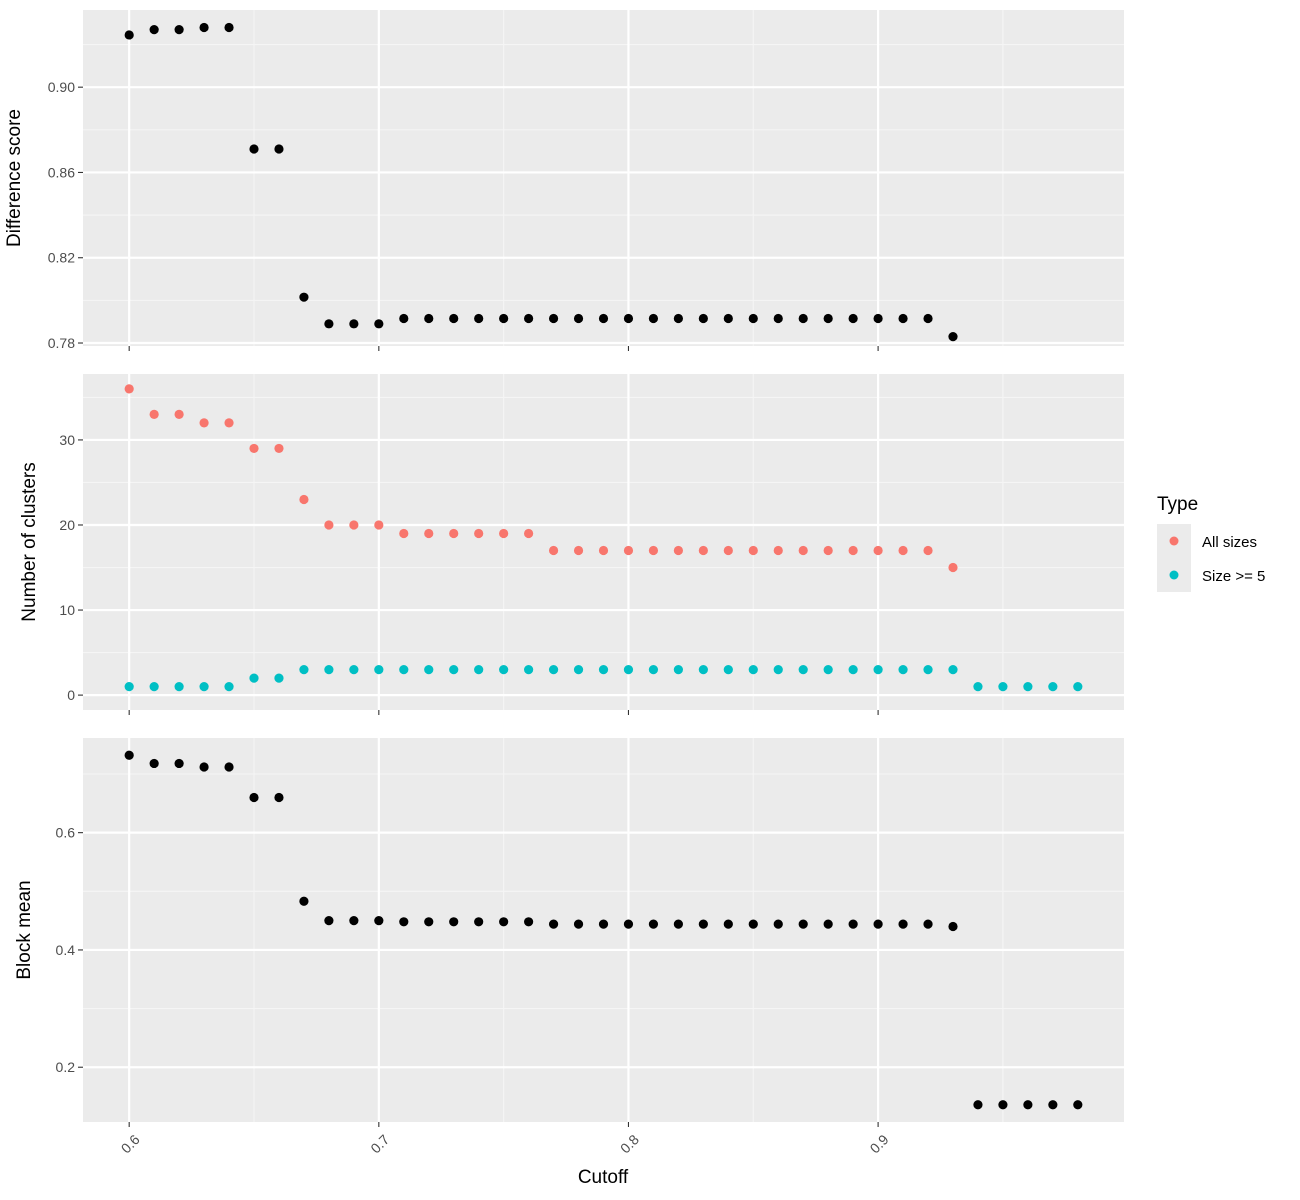  Describe the element at coordinates (66, 1067) in the screenshot. I see `y-tick-label: 0.2` at that location.